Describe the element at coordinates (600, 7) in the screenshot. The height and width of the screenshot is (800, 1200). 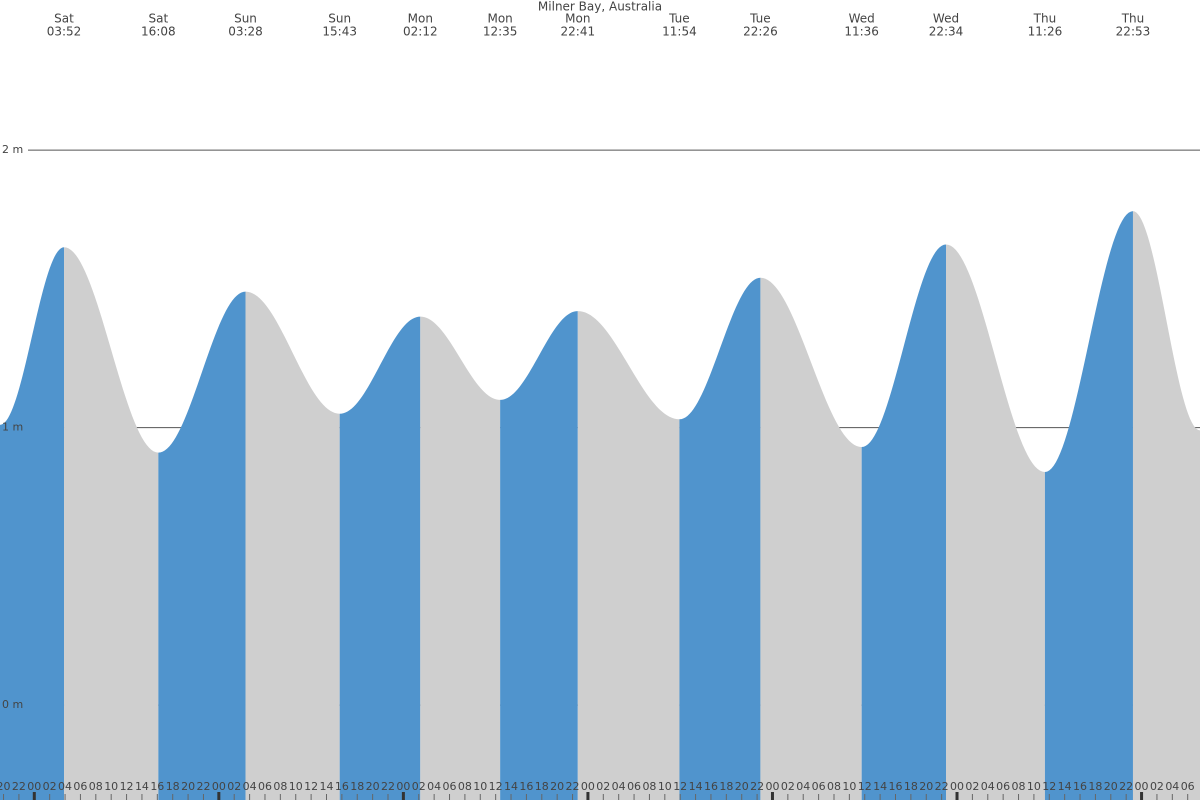
I see `chart-title: Milner Bay, Australia` at that location.